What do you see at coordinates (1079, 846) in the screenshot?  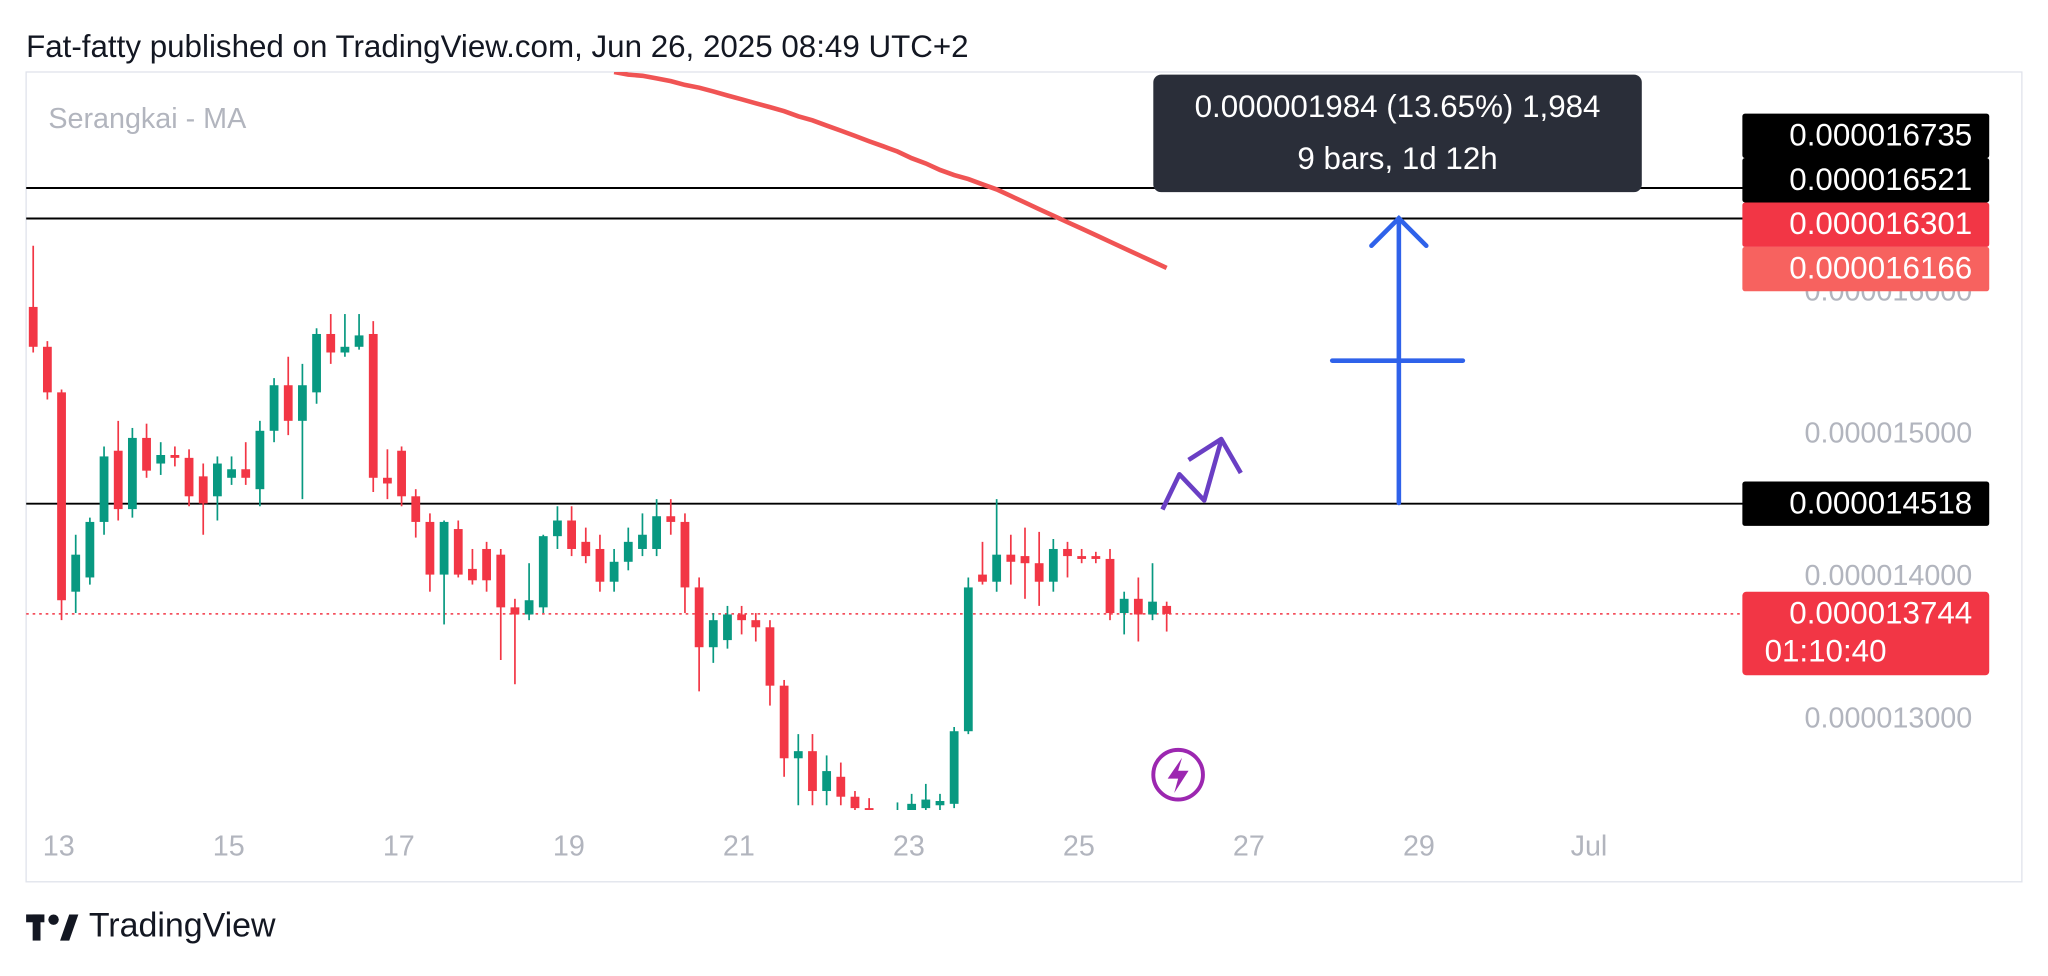 I see `x-tick-label: 25` at bounding box center [1079, 846].